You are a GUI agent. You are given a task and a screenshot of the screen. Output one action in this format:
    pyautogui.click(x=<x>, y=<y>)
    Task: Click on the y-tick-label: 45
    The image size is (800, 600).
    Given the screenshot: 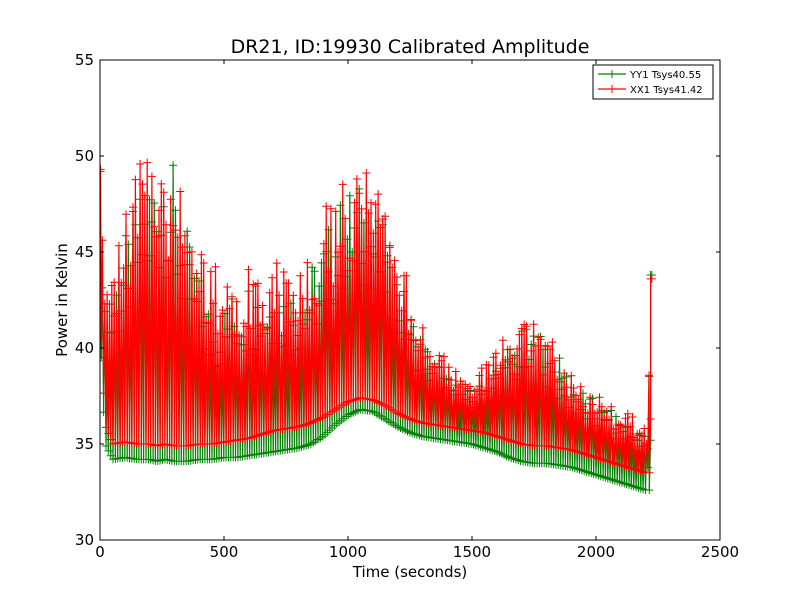 What is the action you would take?
    pyautogui.click(x=84, y=252)
    